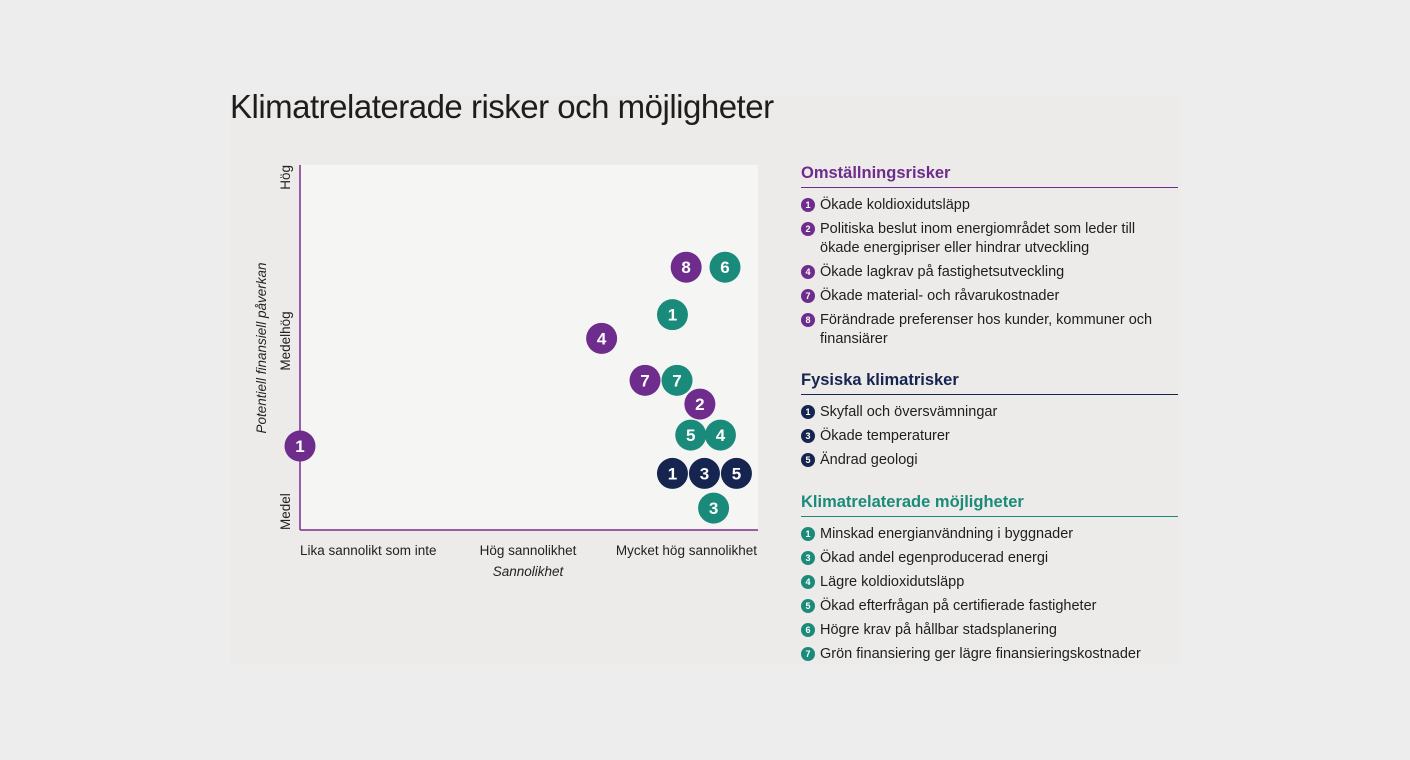 This screenshot has width=1410, height=760. I want to click on legend-item-text: Ökad andel egenproducerad energi, so click(934, 558).